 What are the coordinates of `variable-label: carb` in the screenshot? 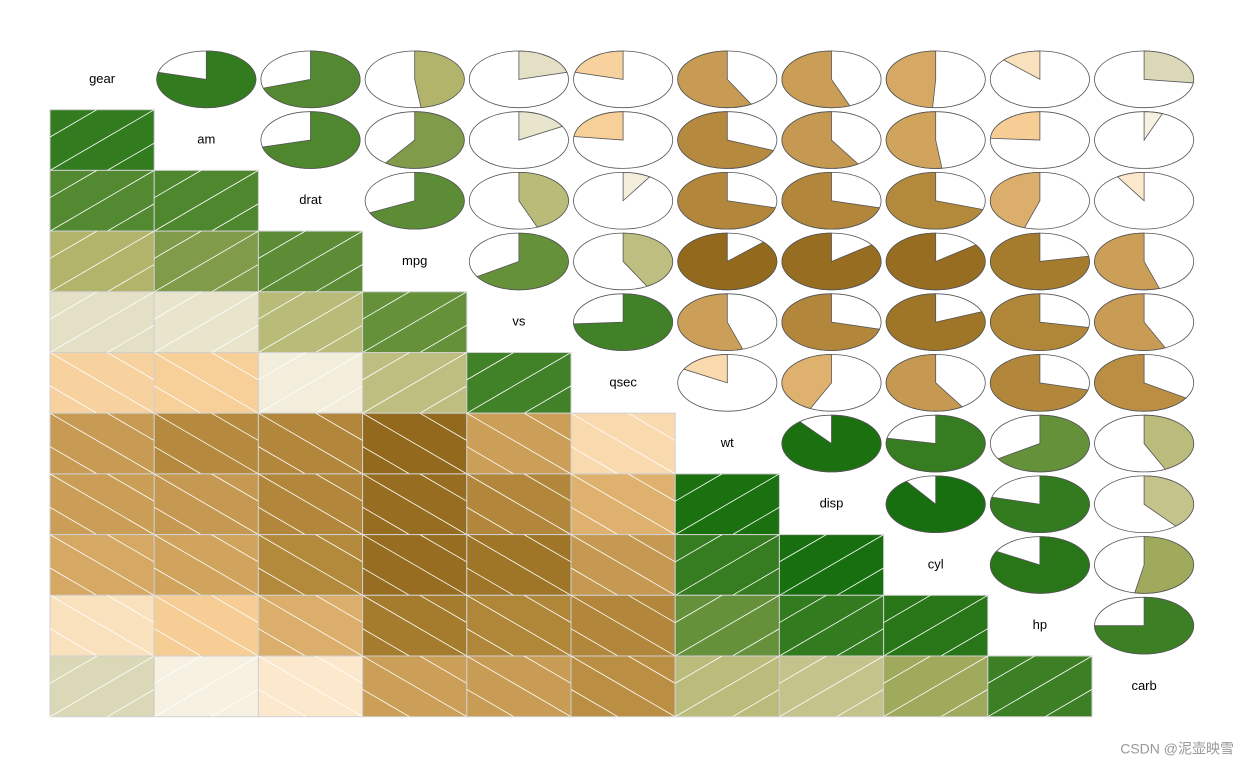 It's located at (1143, 685).